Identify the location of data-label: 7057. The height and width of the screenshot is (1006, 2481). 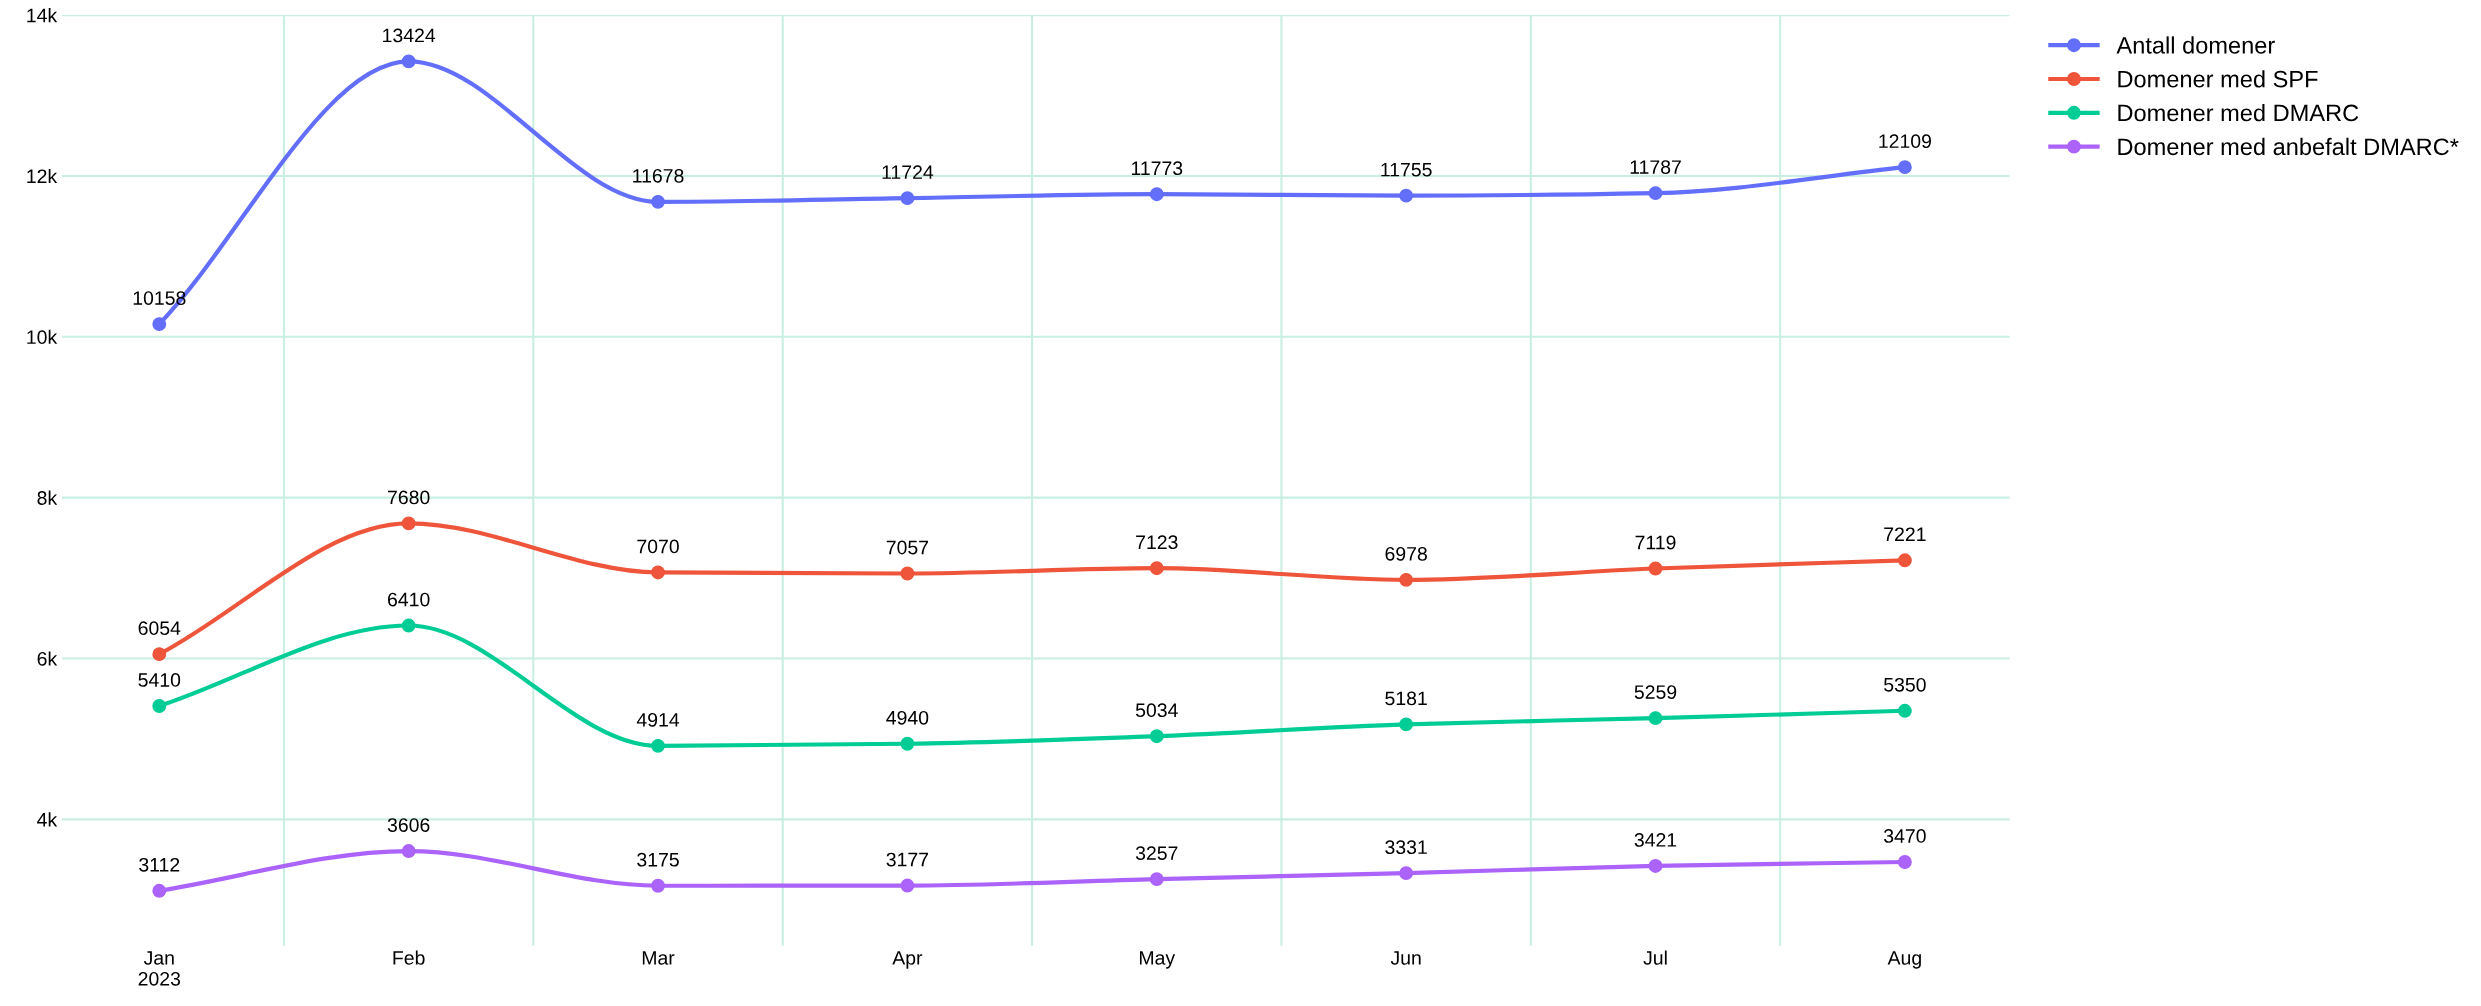
(907, 547).